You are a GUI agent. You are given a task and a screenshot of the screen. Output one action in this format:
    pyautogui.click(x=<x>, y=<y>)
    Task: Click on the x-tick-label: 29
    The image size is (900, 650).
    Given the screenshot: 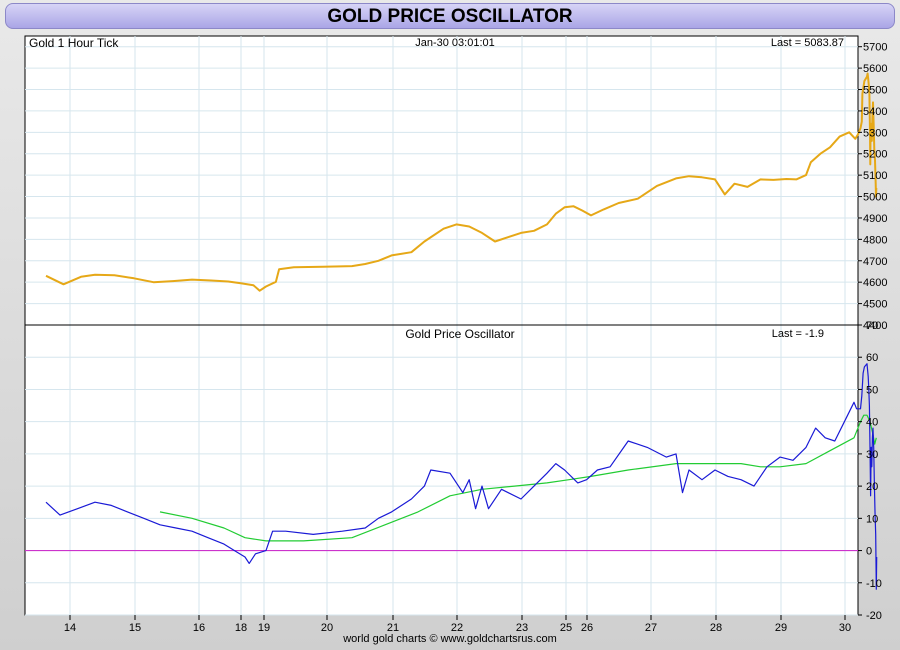 What is the action you would take?
    pyautogui.click(x=781, y=628)
    